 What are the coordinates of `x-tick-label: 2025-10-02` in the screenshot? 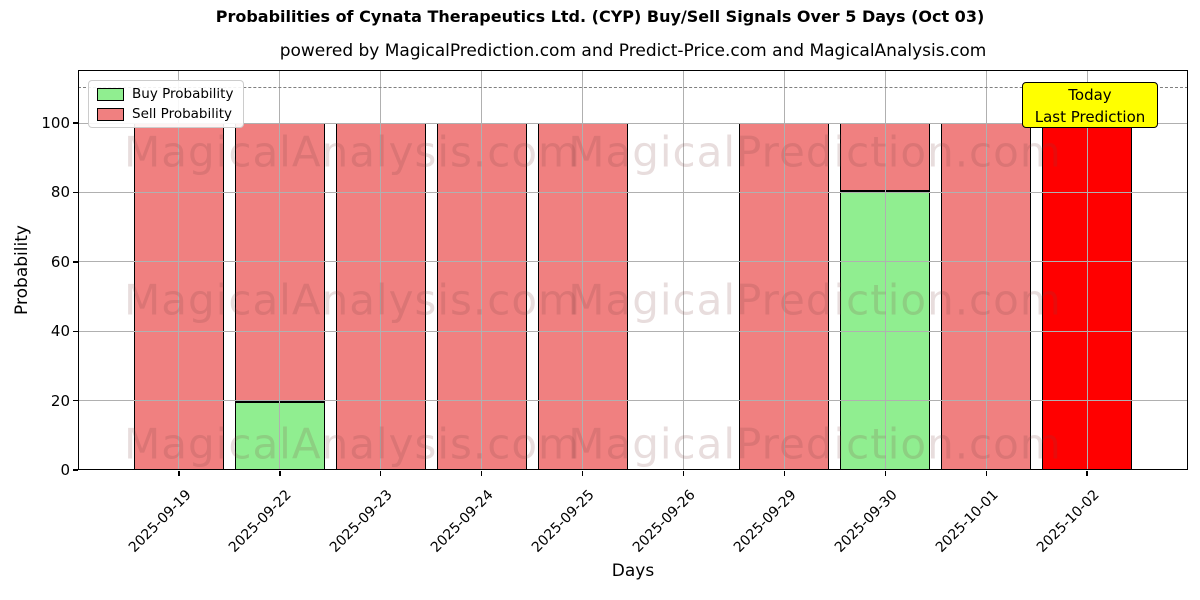 It's located at (987, 520).